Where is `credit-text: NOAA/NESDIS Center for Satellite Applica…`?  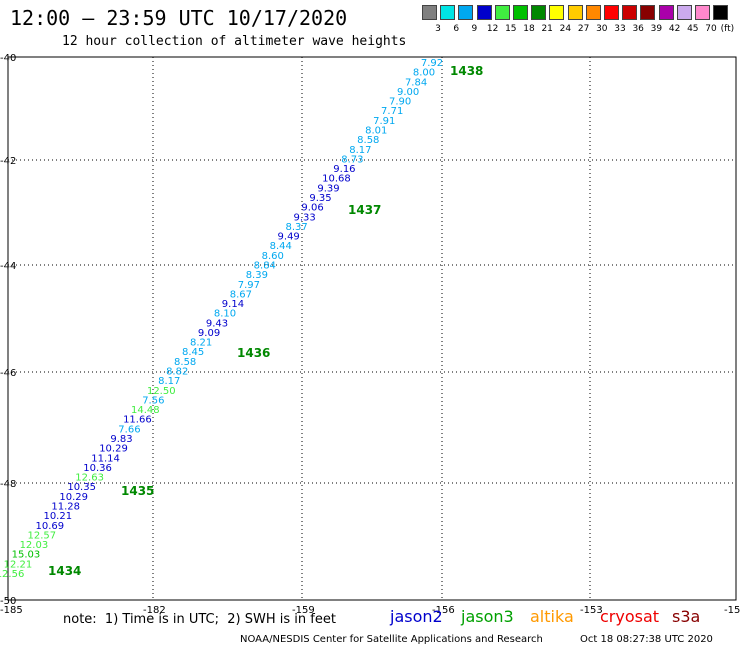
credit-text: NOAA/NESDIS Center for Satellite Applica… is located at coordinates (391, 639).